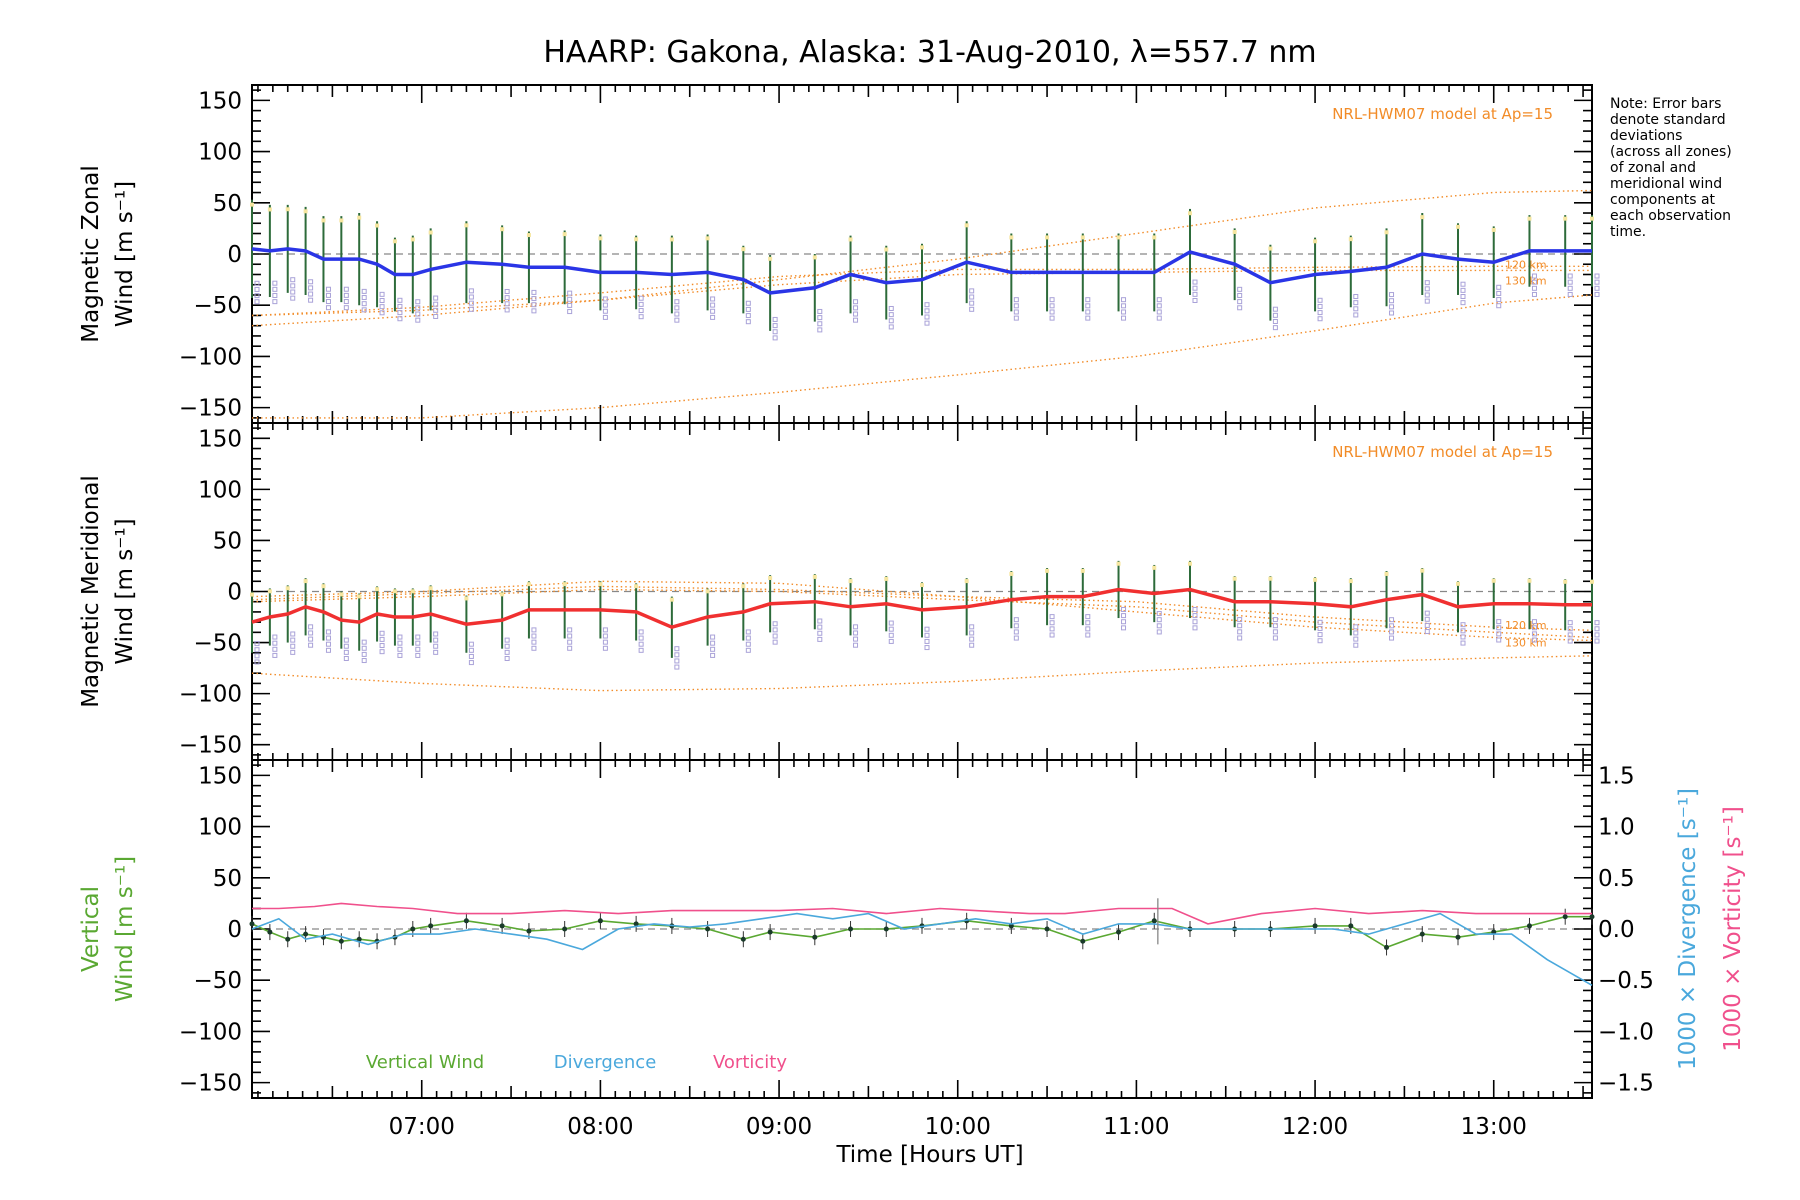  Describe the element at coordinates (1526, 625) in the screenshot. I see `km-label: 120 km` at that location.